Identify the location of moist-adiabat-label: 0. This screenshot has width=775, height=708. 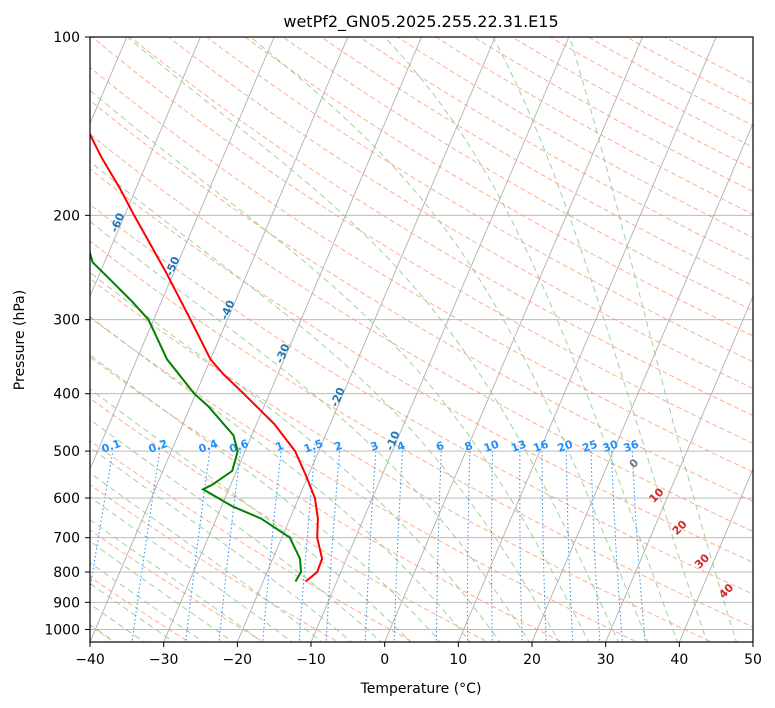
(634, 463).